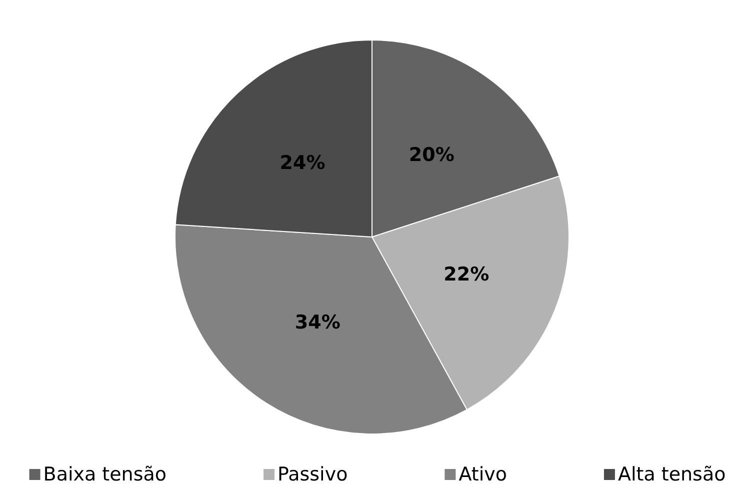 The image size is (753, 497). What do you see at coordinates (431, 155) in the screenshot?
I see `data-label: 20%` at bounding box center [431, 155].